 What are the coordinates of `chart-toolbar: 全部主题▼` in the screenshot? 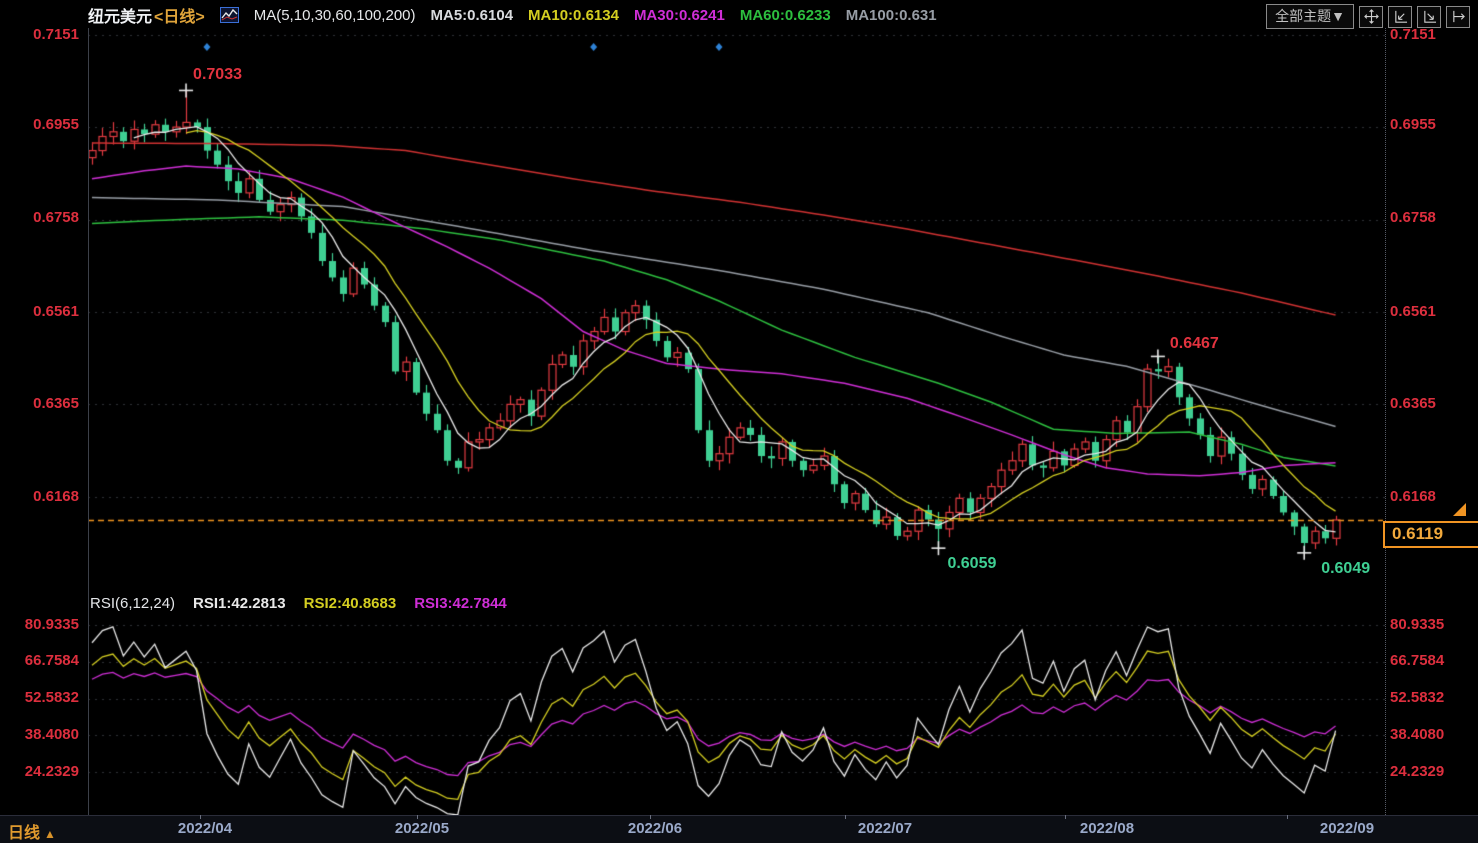 It's located at (1368, 16).